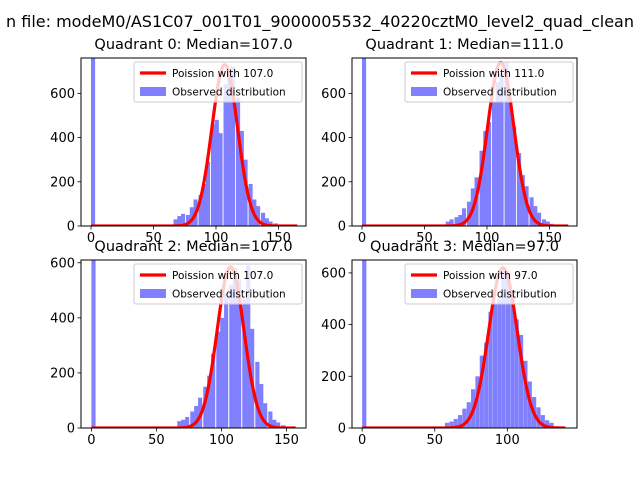  I want to click on subplot-title: Quadrant 0: Median=107.0, so click(193, 45).